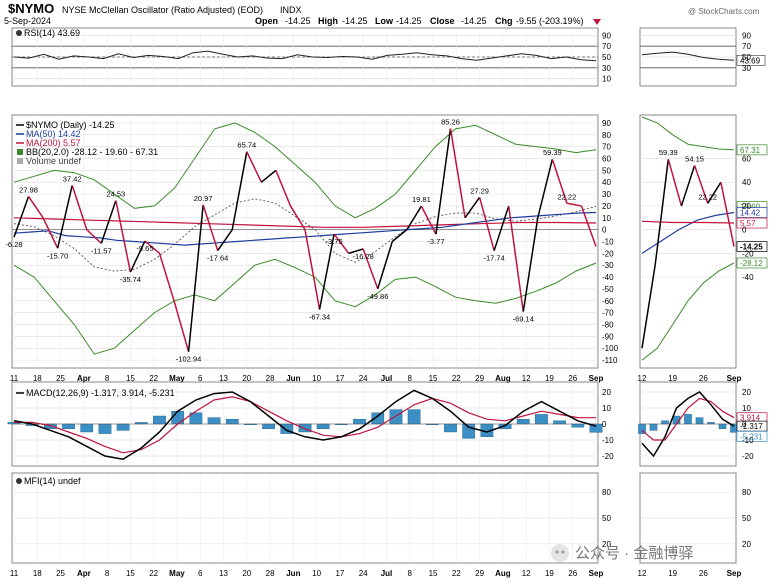  Describe the element at coordinates (596, 573) in the screenshot. I see `bottom-x-tick-label: Sep` at that location.